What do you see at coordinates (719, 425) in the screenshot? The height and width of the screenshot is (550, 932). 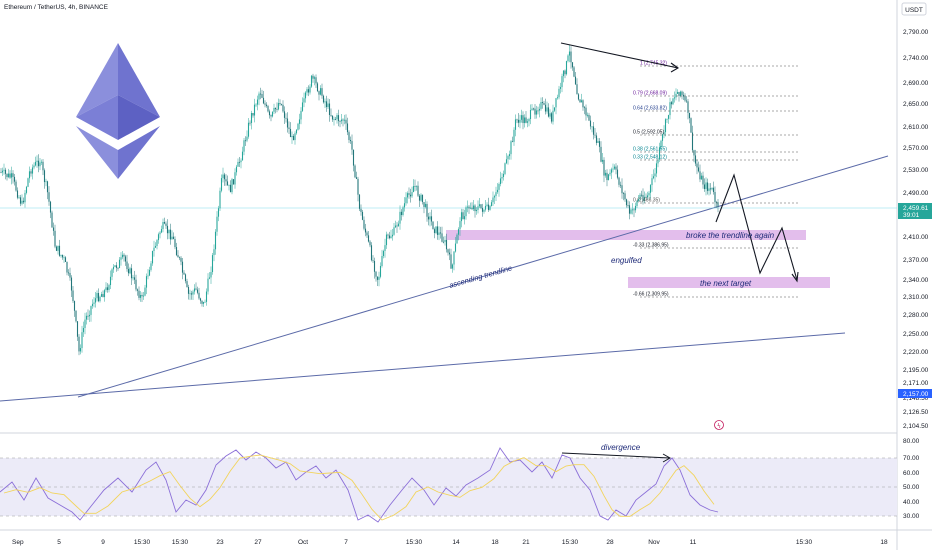 I see `event-marker-icon` at bounding box center [719, 425].